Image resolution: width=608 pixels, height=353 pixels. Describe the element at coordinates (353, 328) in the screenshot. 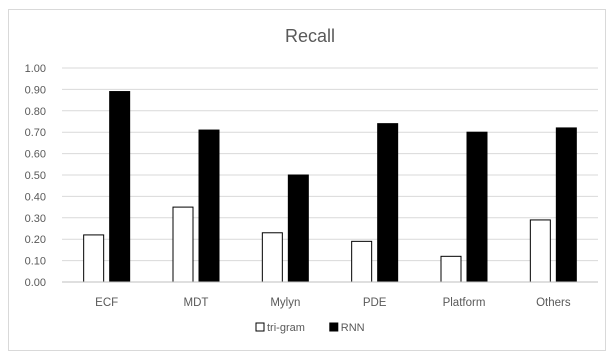

I see `legend-label: RNN` at that location.